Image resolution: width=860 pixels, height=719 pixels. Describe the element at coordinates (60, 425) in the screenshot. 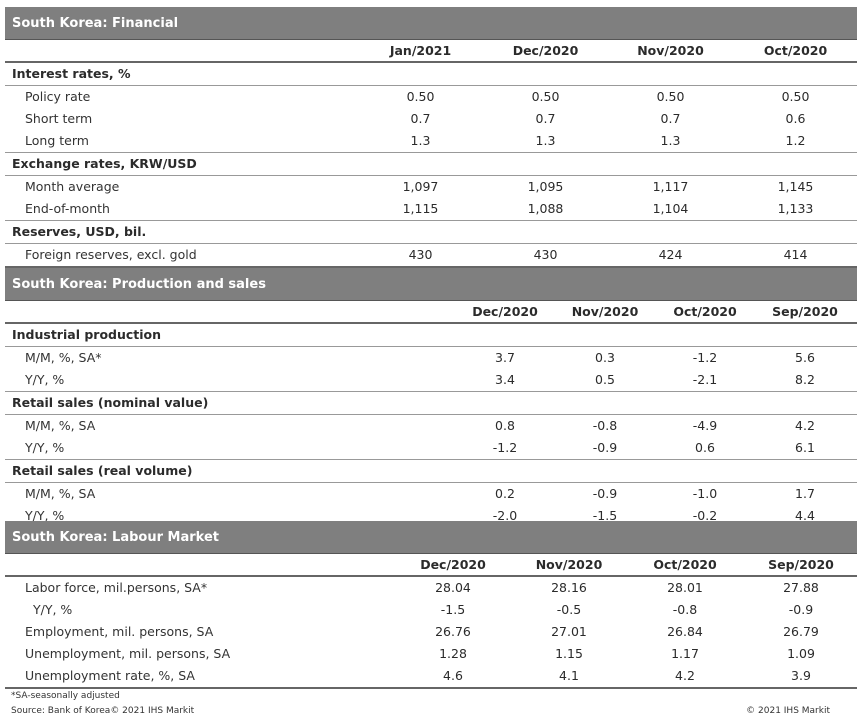

I see `row-label: M/M, %, SA` at that location.